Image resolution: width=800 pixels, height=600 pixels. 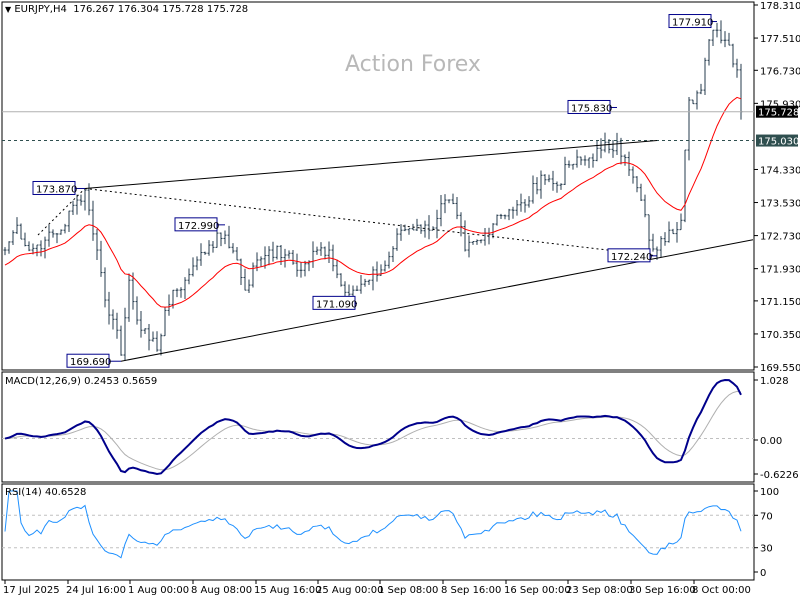 What do you see at coordinates (778, 113) in the screenshot?
I see `current-price-label: 175.728` at bounding box center [778, 113].